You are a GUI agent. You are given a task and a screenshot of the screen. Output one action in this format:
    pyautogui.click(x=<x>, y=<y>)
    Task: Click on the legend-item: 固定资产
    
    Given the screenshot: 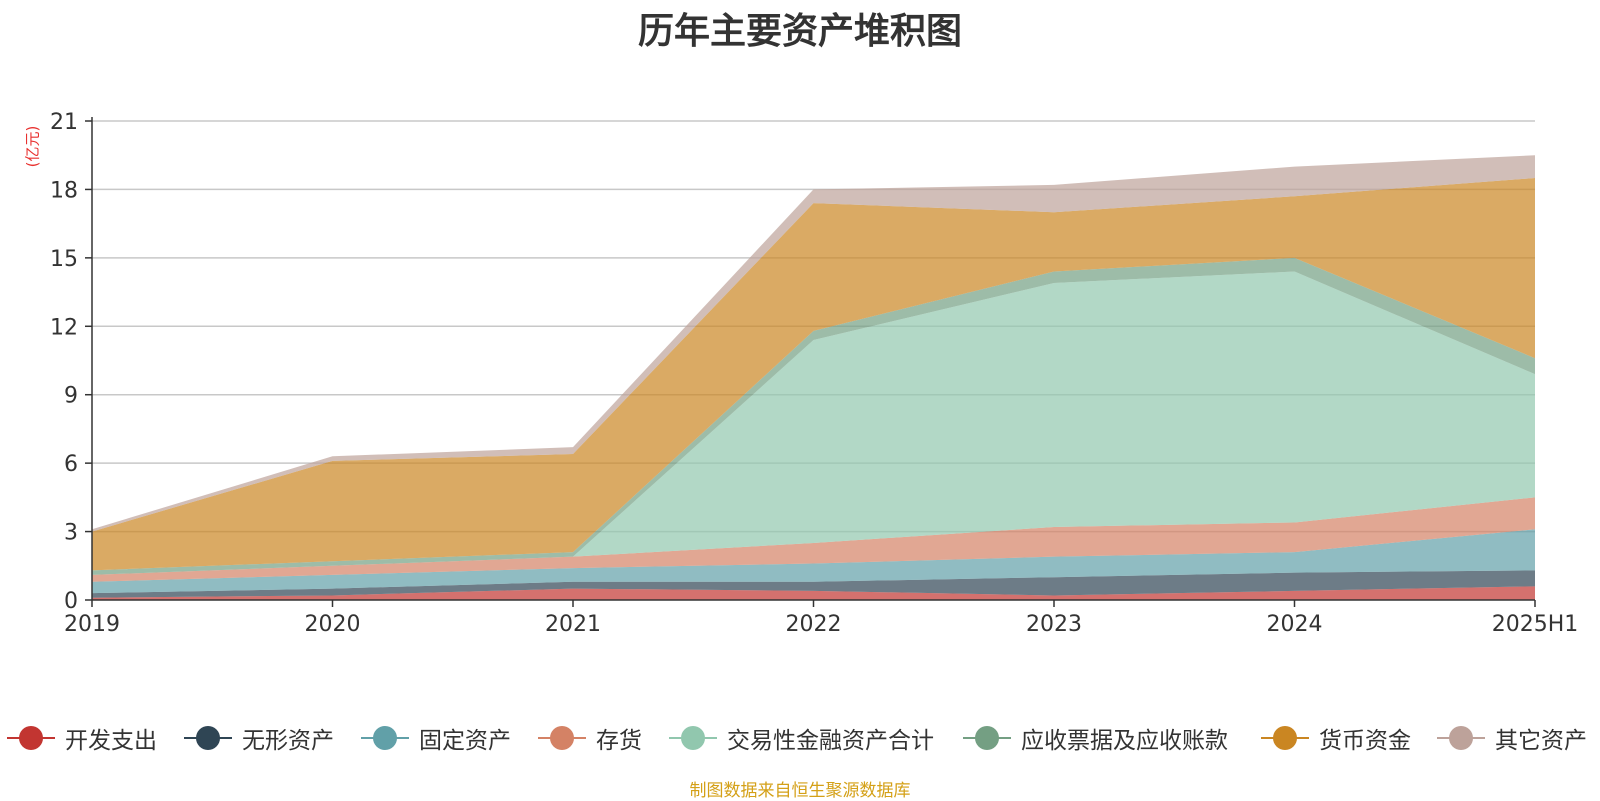 What is the action you would take?
    pyautogui.click(x=436, y=738)
    